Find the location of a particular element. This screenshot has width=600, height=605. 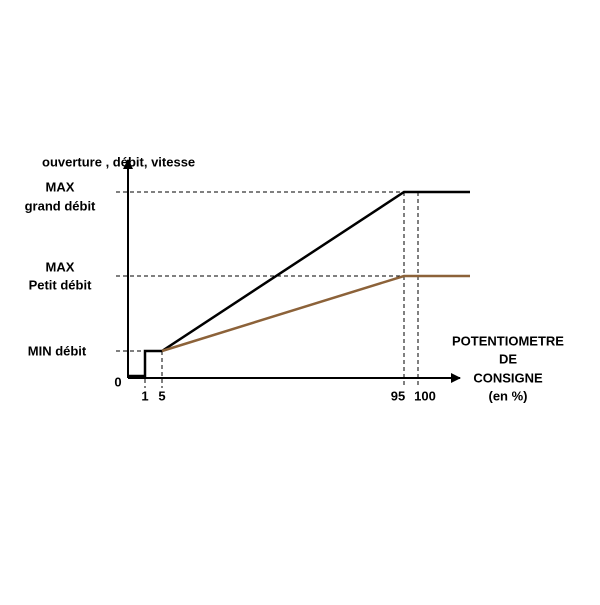

y-title: ouverture , débit, vitesse is located at coordinates (118, 161).